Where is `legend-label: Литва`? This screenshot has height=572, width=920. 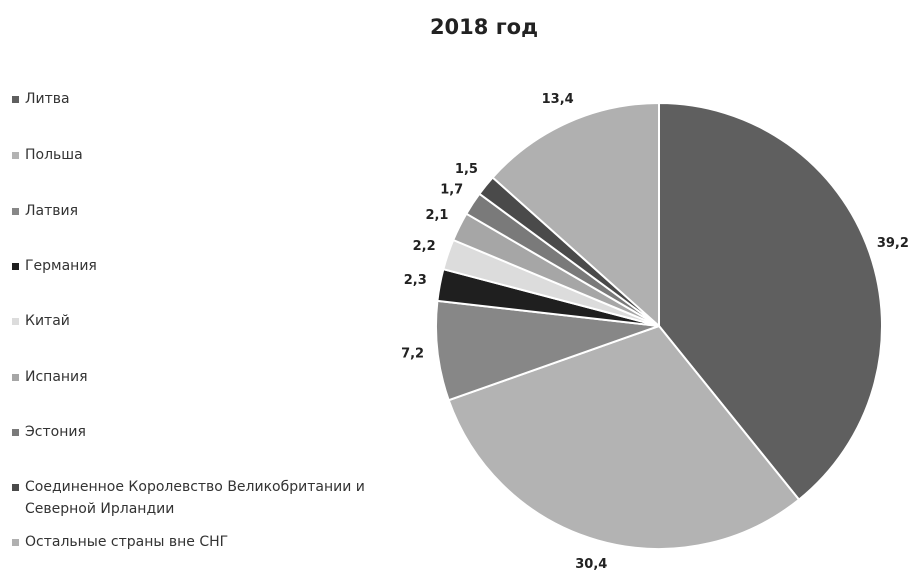
legend-label: Литва is located at coordinates (47, 99).